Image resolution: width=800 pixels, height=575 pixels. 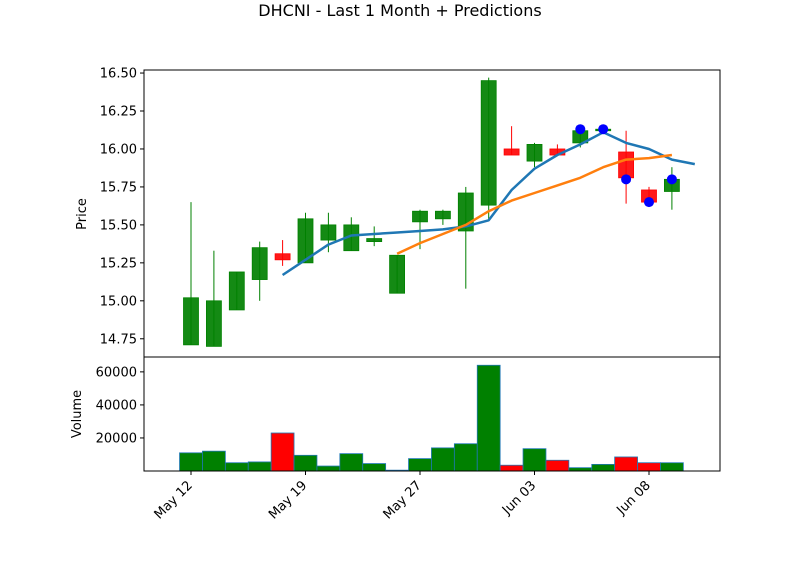 What do you see at coordinates (118, 339) in the screenshot?
I see `price-y-tick-label: 14.75` at bounding box center [118, 339].